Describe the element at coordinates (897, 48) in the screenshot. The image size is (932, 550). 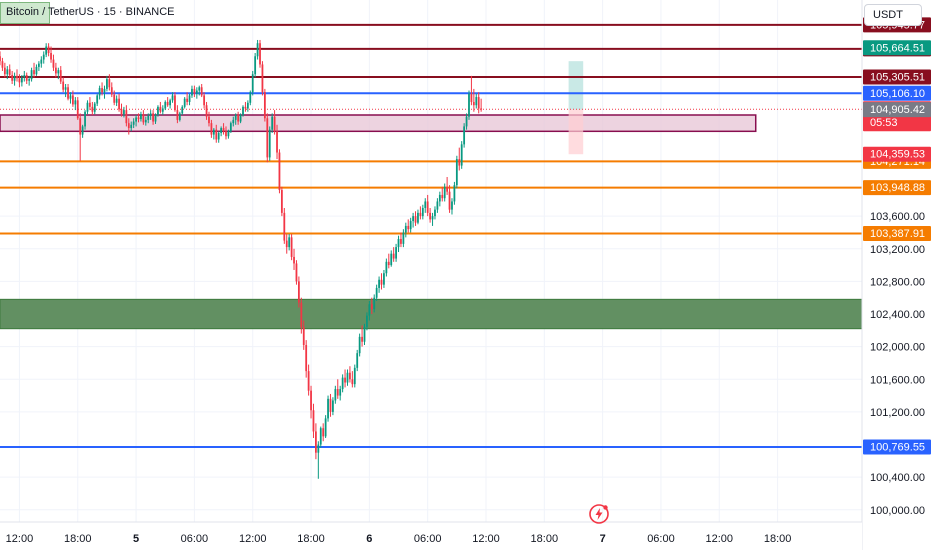
I see `price-badge: 105,664.51` at that location.